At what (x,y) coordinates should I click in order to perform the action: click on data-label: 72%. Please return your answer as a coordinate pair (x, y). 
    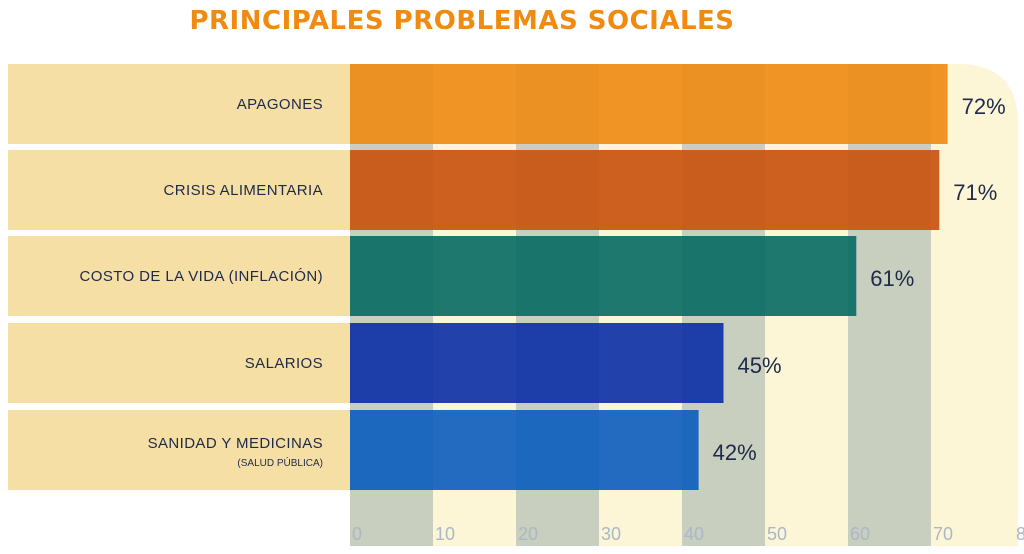
    Looking at the image, I should click on (984, 106).